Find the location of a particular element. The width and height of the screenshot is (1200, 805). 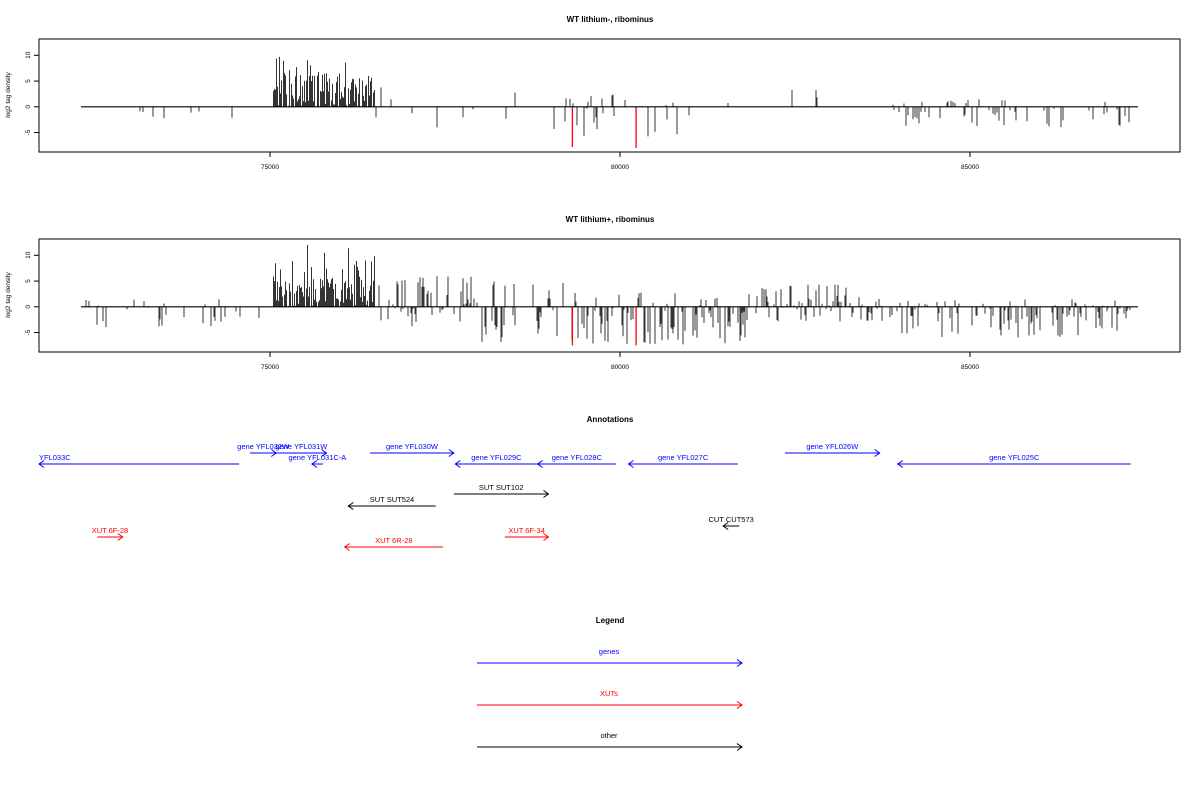

annotation-label: gene YFL026W is located at coordinates (832, 446).